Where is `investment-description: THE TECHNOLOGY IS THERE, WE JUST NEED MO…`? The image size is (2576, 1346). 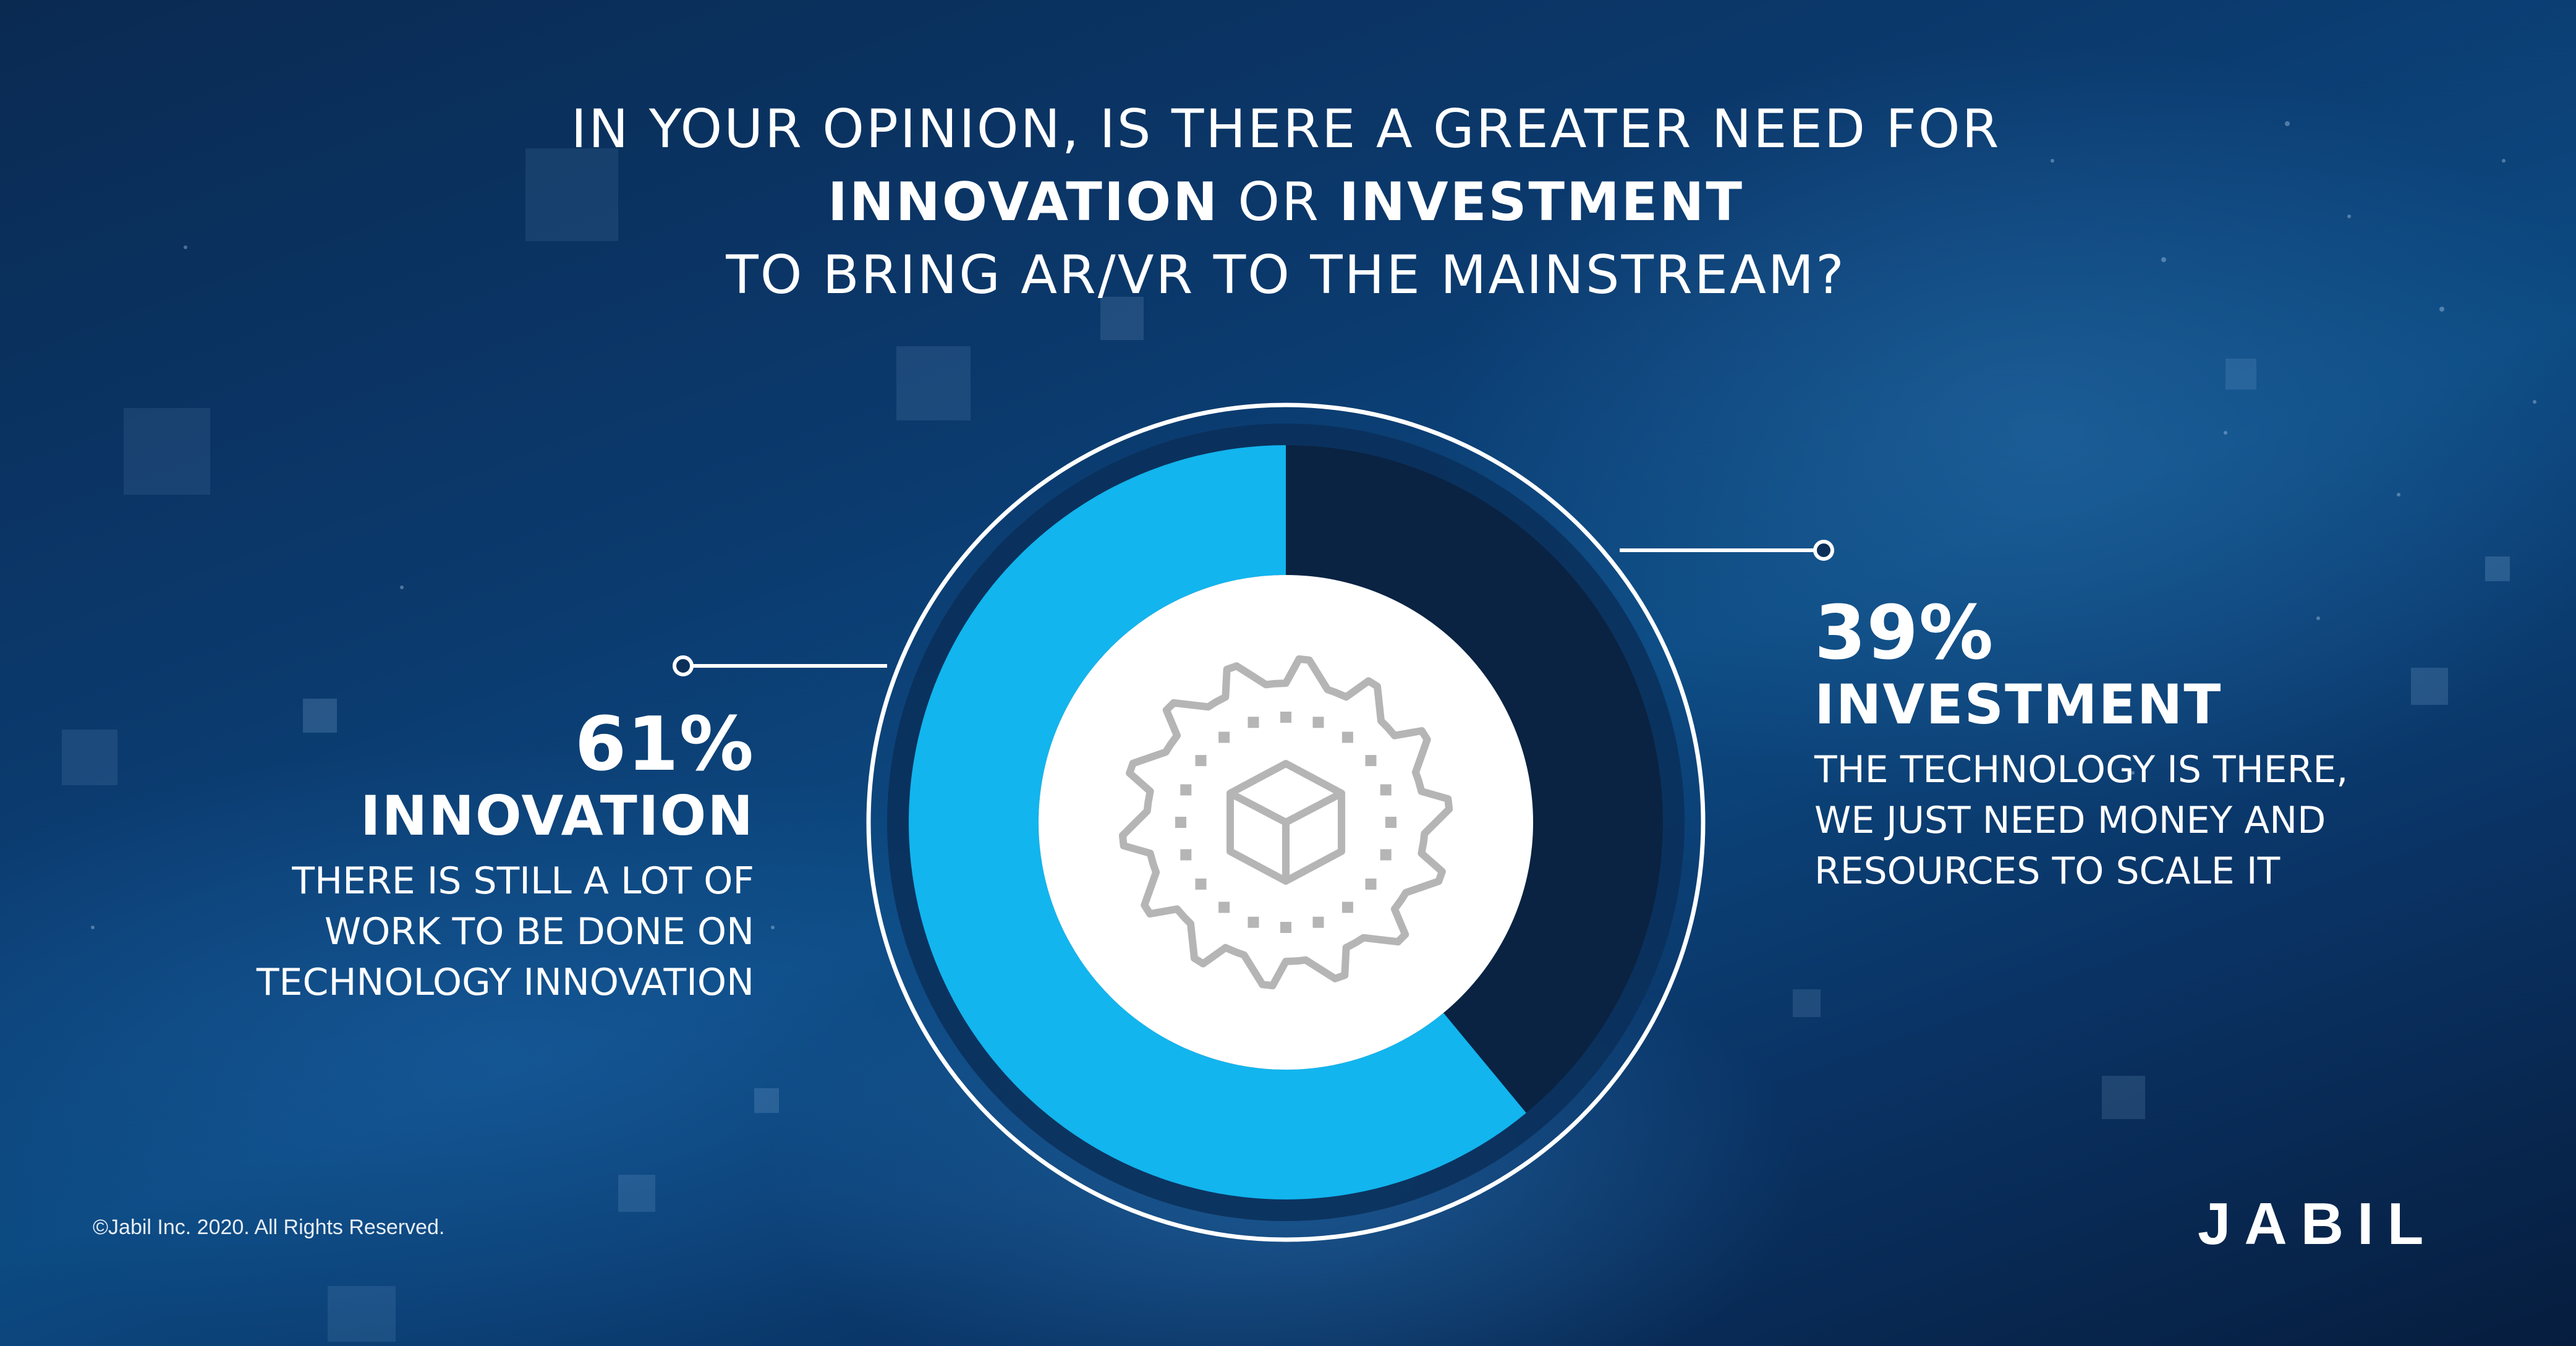
investment-description: THE TECHNOLOGY IS THERE, WE JUST NEED MO… is located at coordinates (2092, 821).